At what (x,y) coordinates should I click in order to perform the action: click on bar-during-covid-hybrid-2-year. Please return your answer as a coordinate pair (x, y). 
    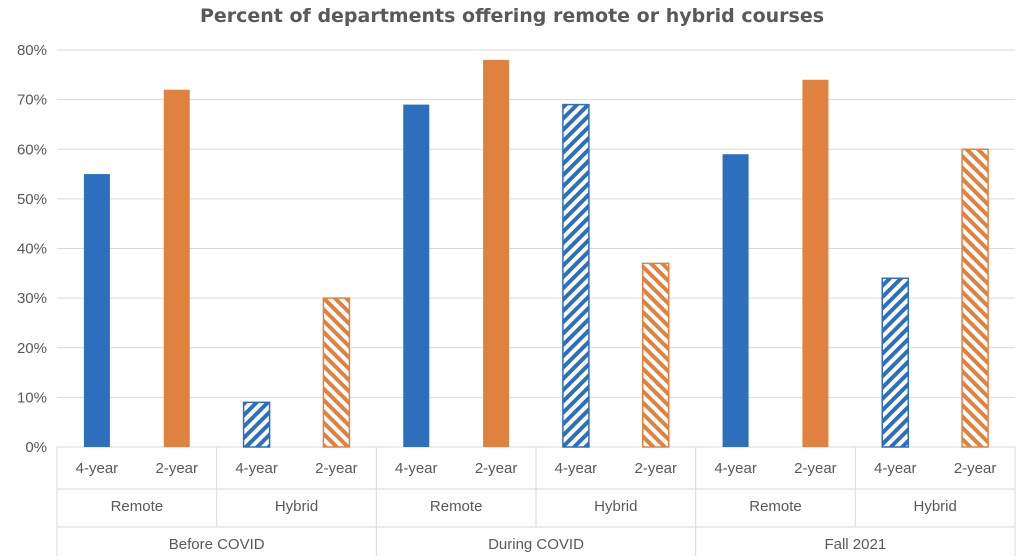
    Looking at the image, I should click on (656, 355).